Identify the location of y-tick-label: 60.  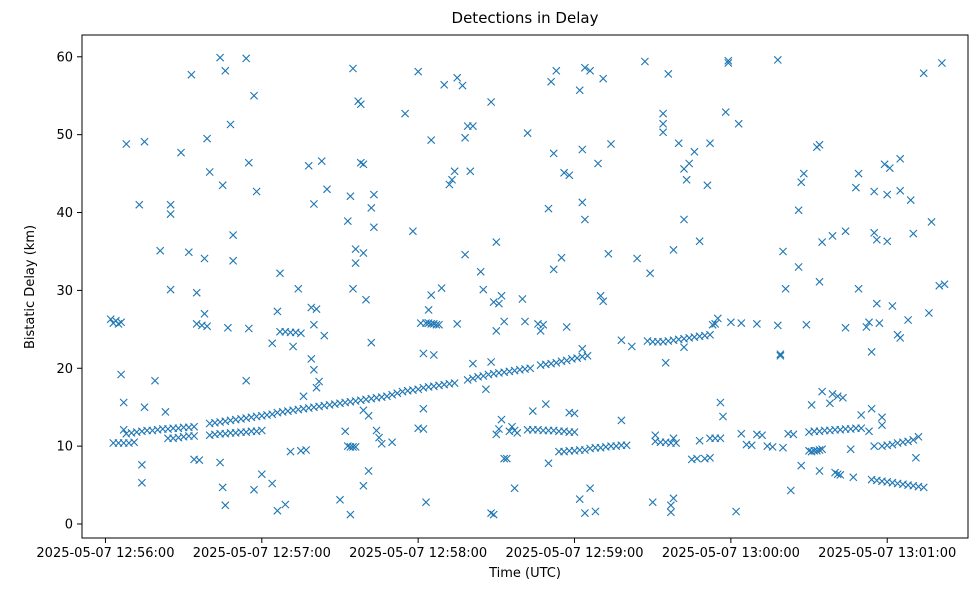
(64, 57).